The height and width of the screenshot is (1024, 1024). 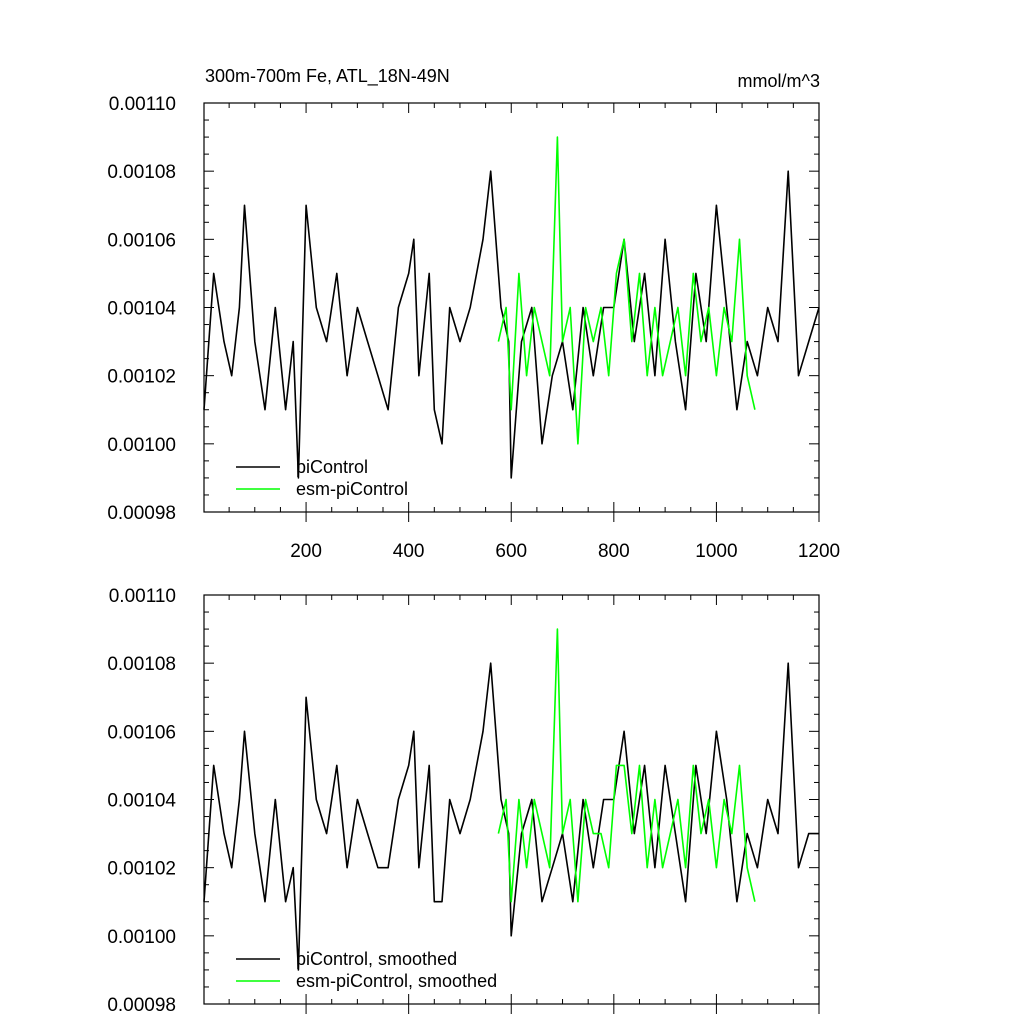 I want to click on chart-title: 300m-700m Fe, ATL_18N-49N, so click(x=327, y=76).